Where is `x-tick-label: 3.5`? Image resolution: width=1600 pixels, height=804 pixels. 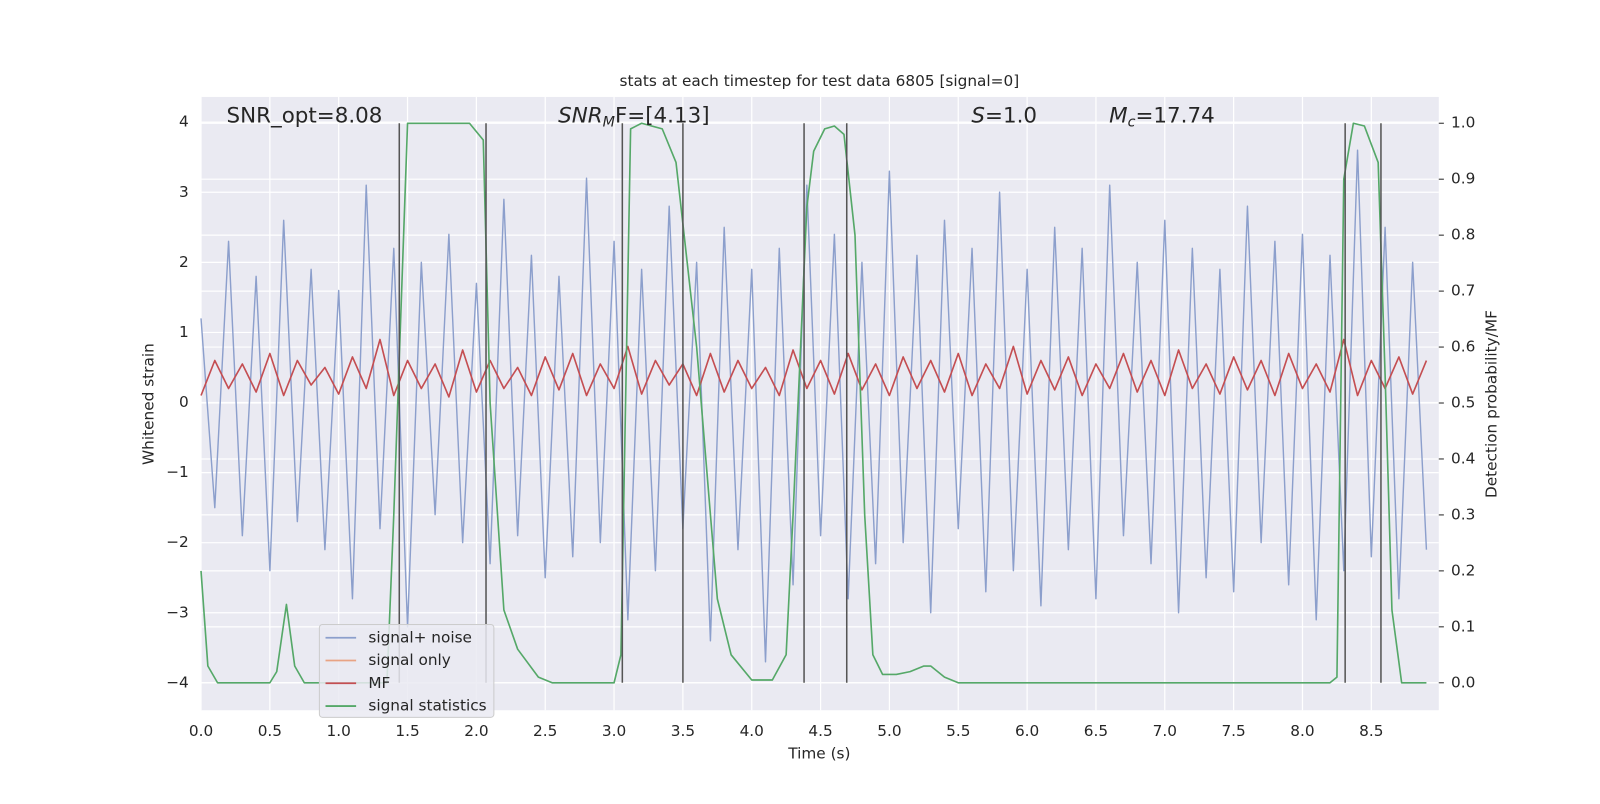 x-tick-label: 3.5 is located at coordinates (683, 731).